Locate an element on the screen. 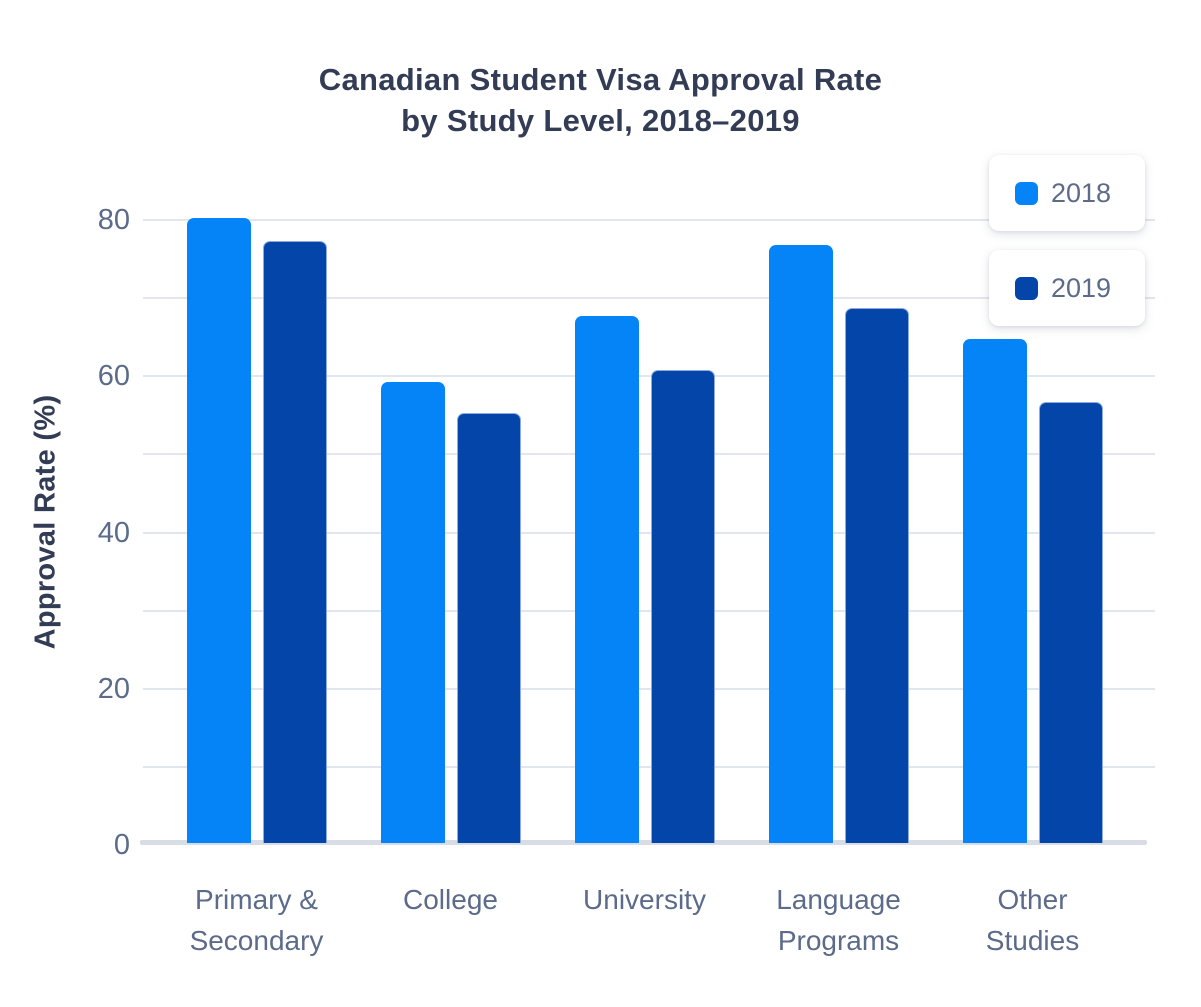 The height and width of the screenshot is (1007, 1201). x-category-label-other-studies: Other Studies is located at coordinates (1032, 920).